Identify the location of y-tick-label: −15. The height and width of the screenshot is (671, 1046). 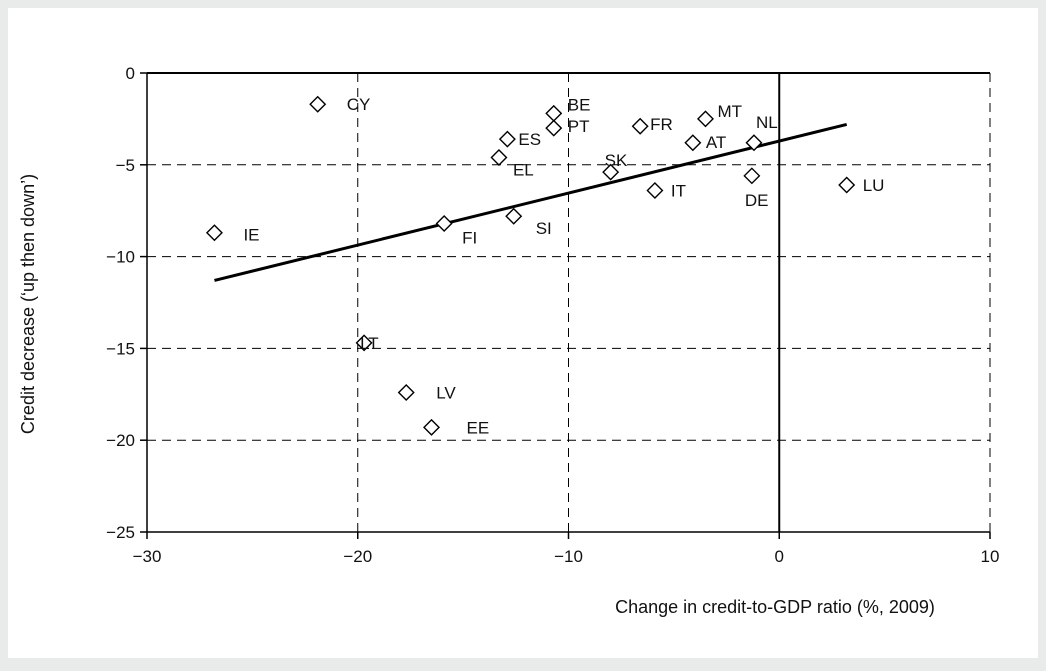
(120, 348).